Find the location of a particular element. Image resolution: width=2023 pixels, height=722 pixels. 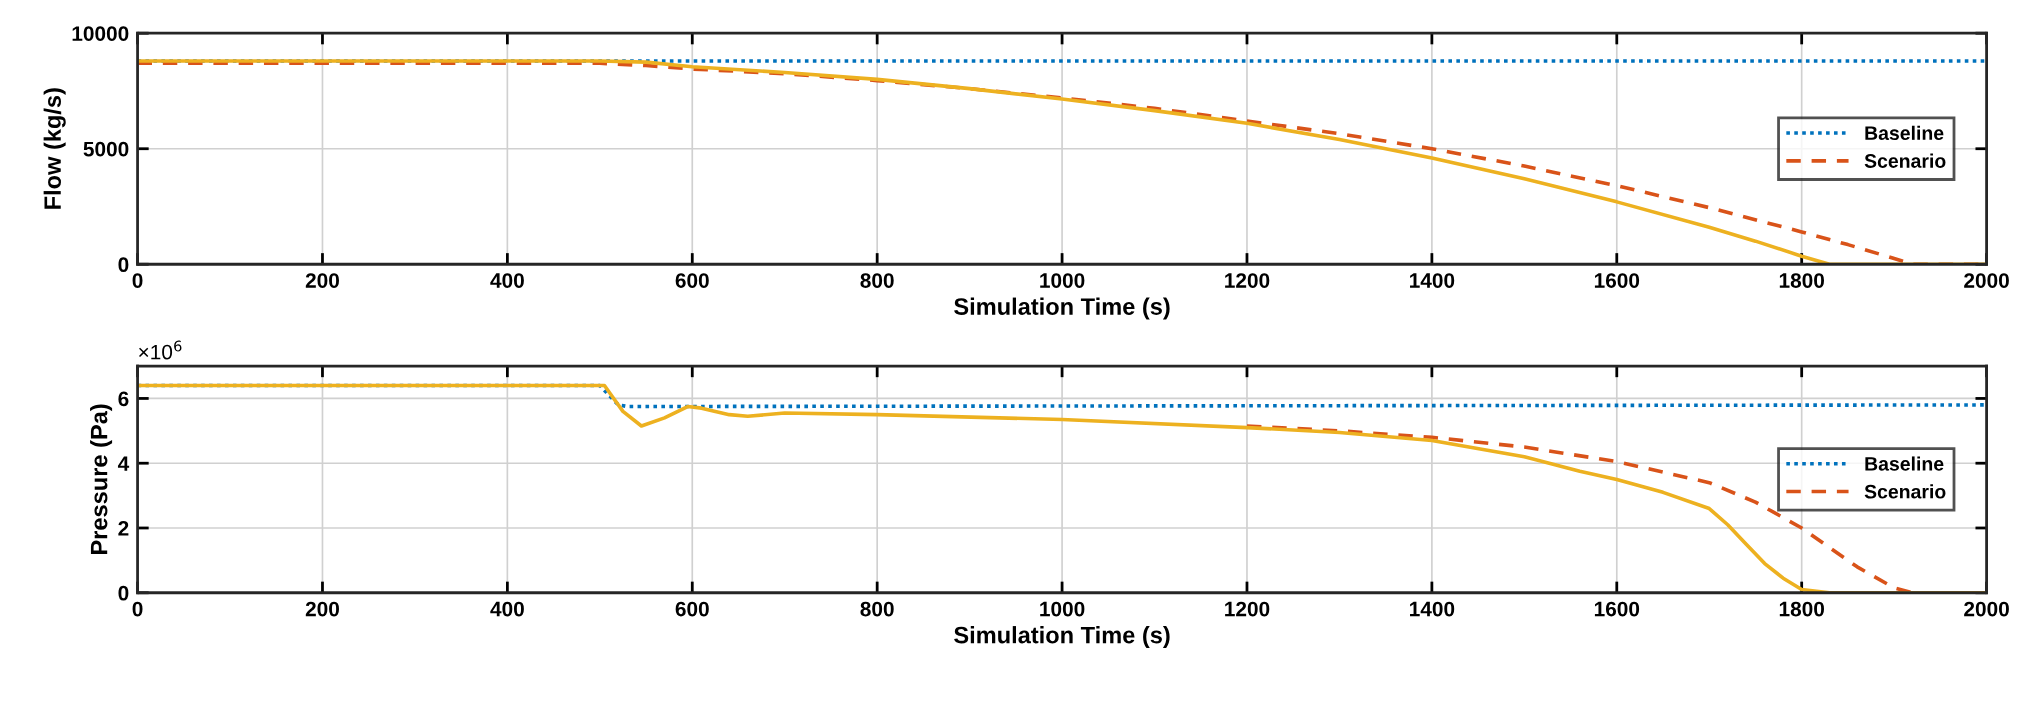

y-tick-label: 4 is located at coordinates (123, 463).